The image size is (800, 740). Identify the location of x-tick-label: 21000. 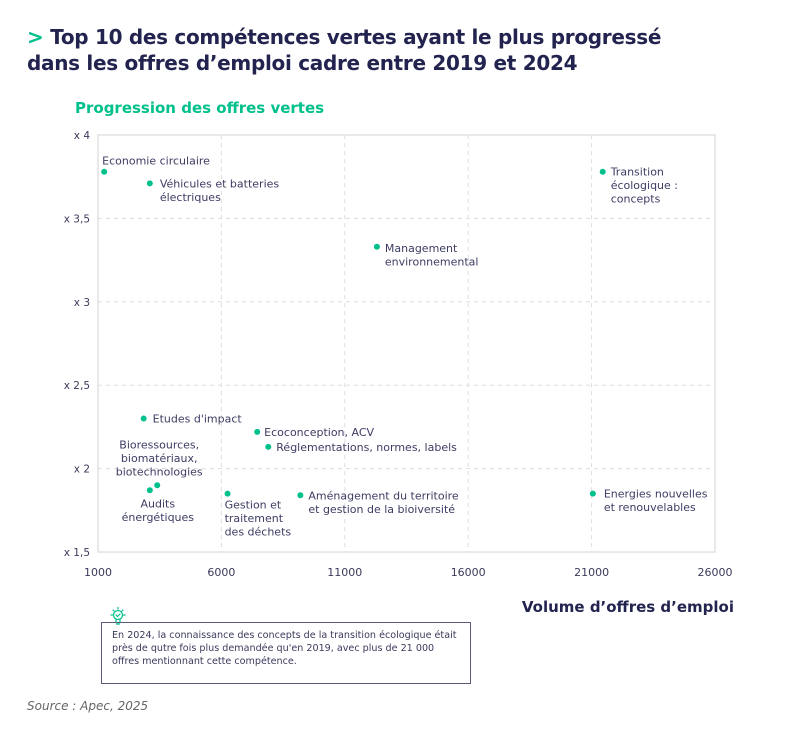
(591, 572).